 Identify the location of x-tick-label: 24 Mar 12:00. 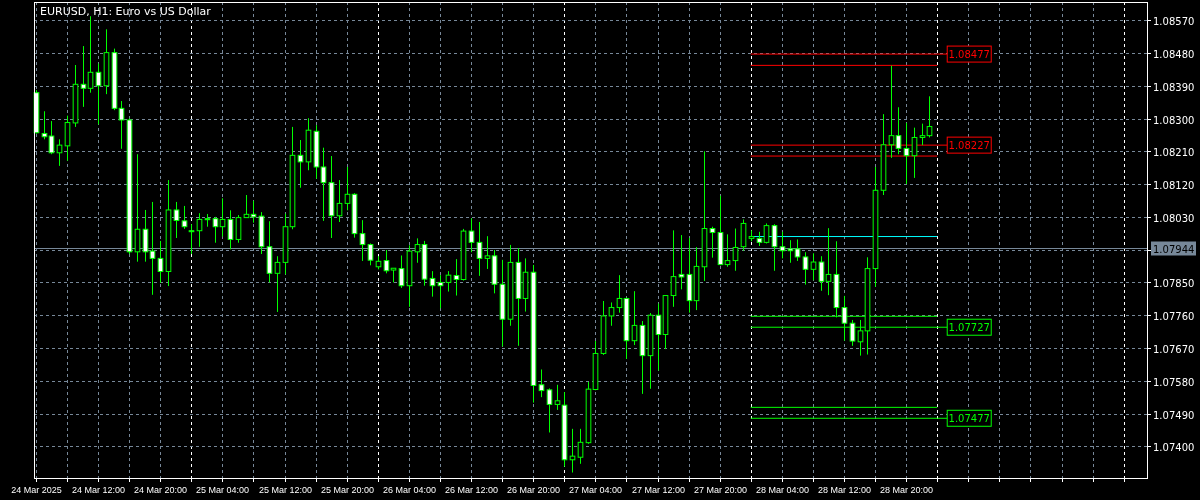
(98, 490).